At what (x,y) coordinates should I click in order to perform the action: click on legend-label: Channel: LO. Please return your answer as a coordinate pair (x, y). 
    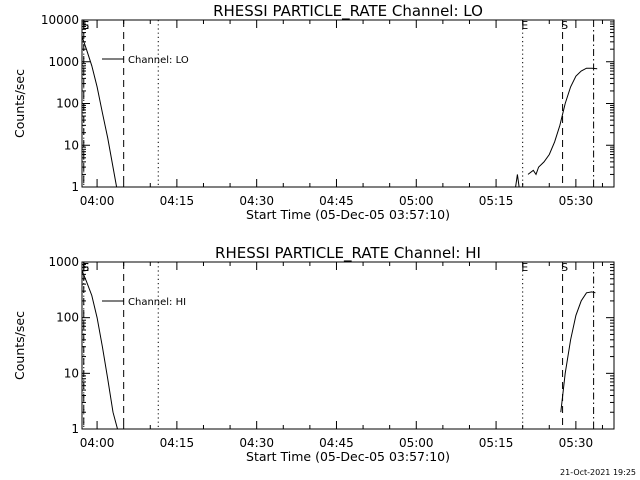
    Looking at the image, I should click on (158, 60).